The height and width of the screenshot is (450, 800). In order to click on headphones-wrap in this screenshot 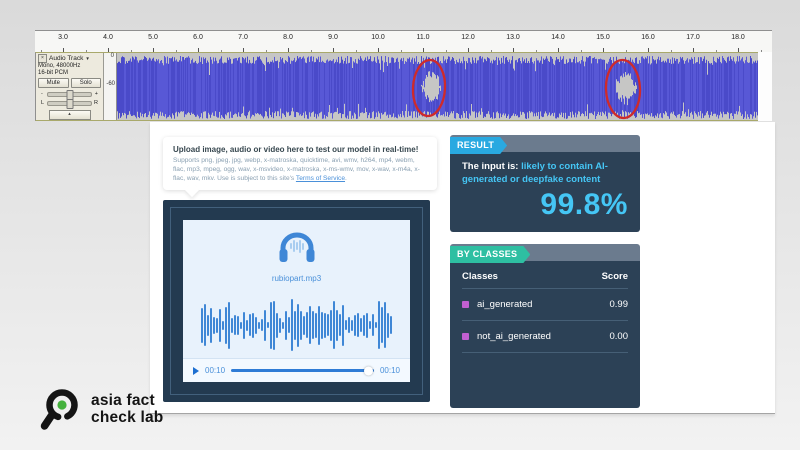, I will do `click(296, 249)`.